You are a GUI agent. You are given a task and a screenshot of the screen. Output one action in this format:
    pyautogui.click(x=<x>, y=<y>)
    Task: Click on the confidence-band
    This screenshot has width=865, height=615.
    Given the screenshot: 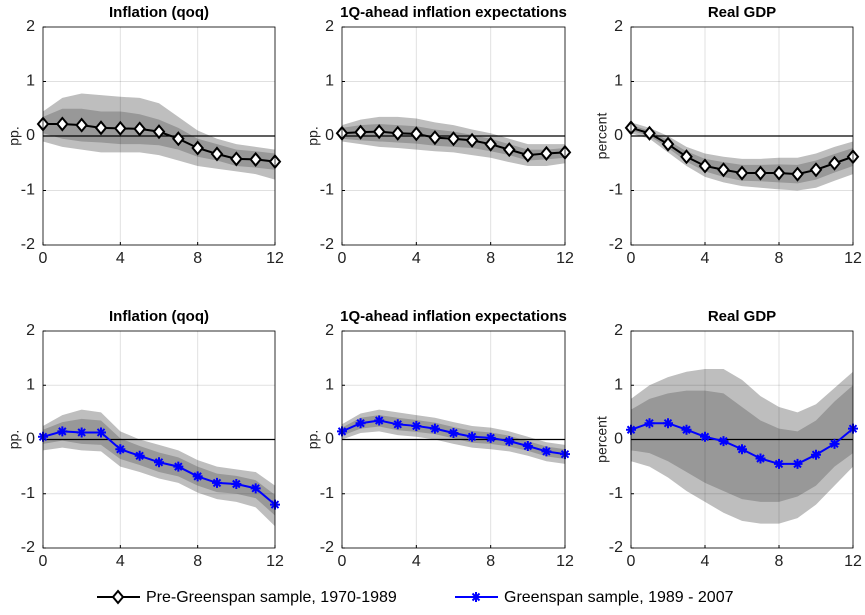 What is the action you would take?
    pyautogui.click(x=742, y=443)
    